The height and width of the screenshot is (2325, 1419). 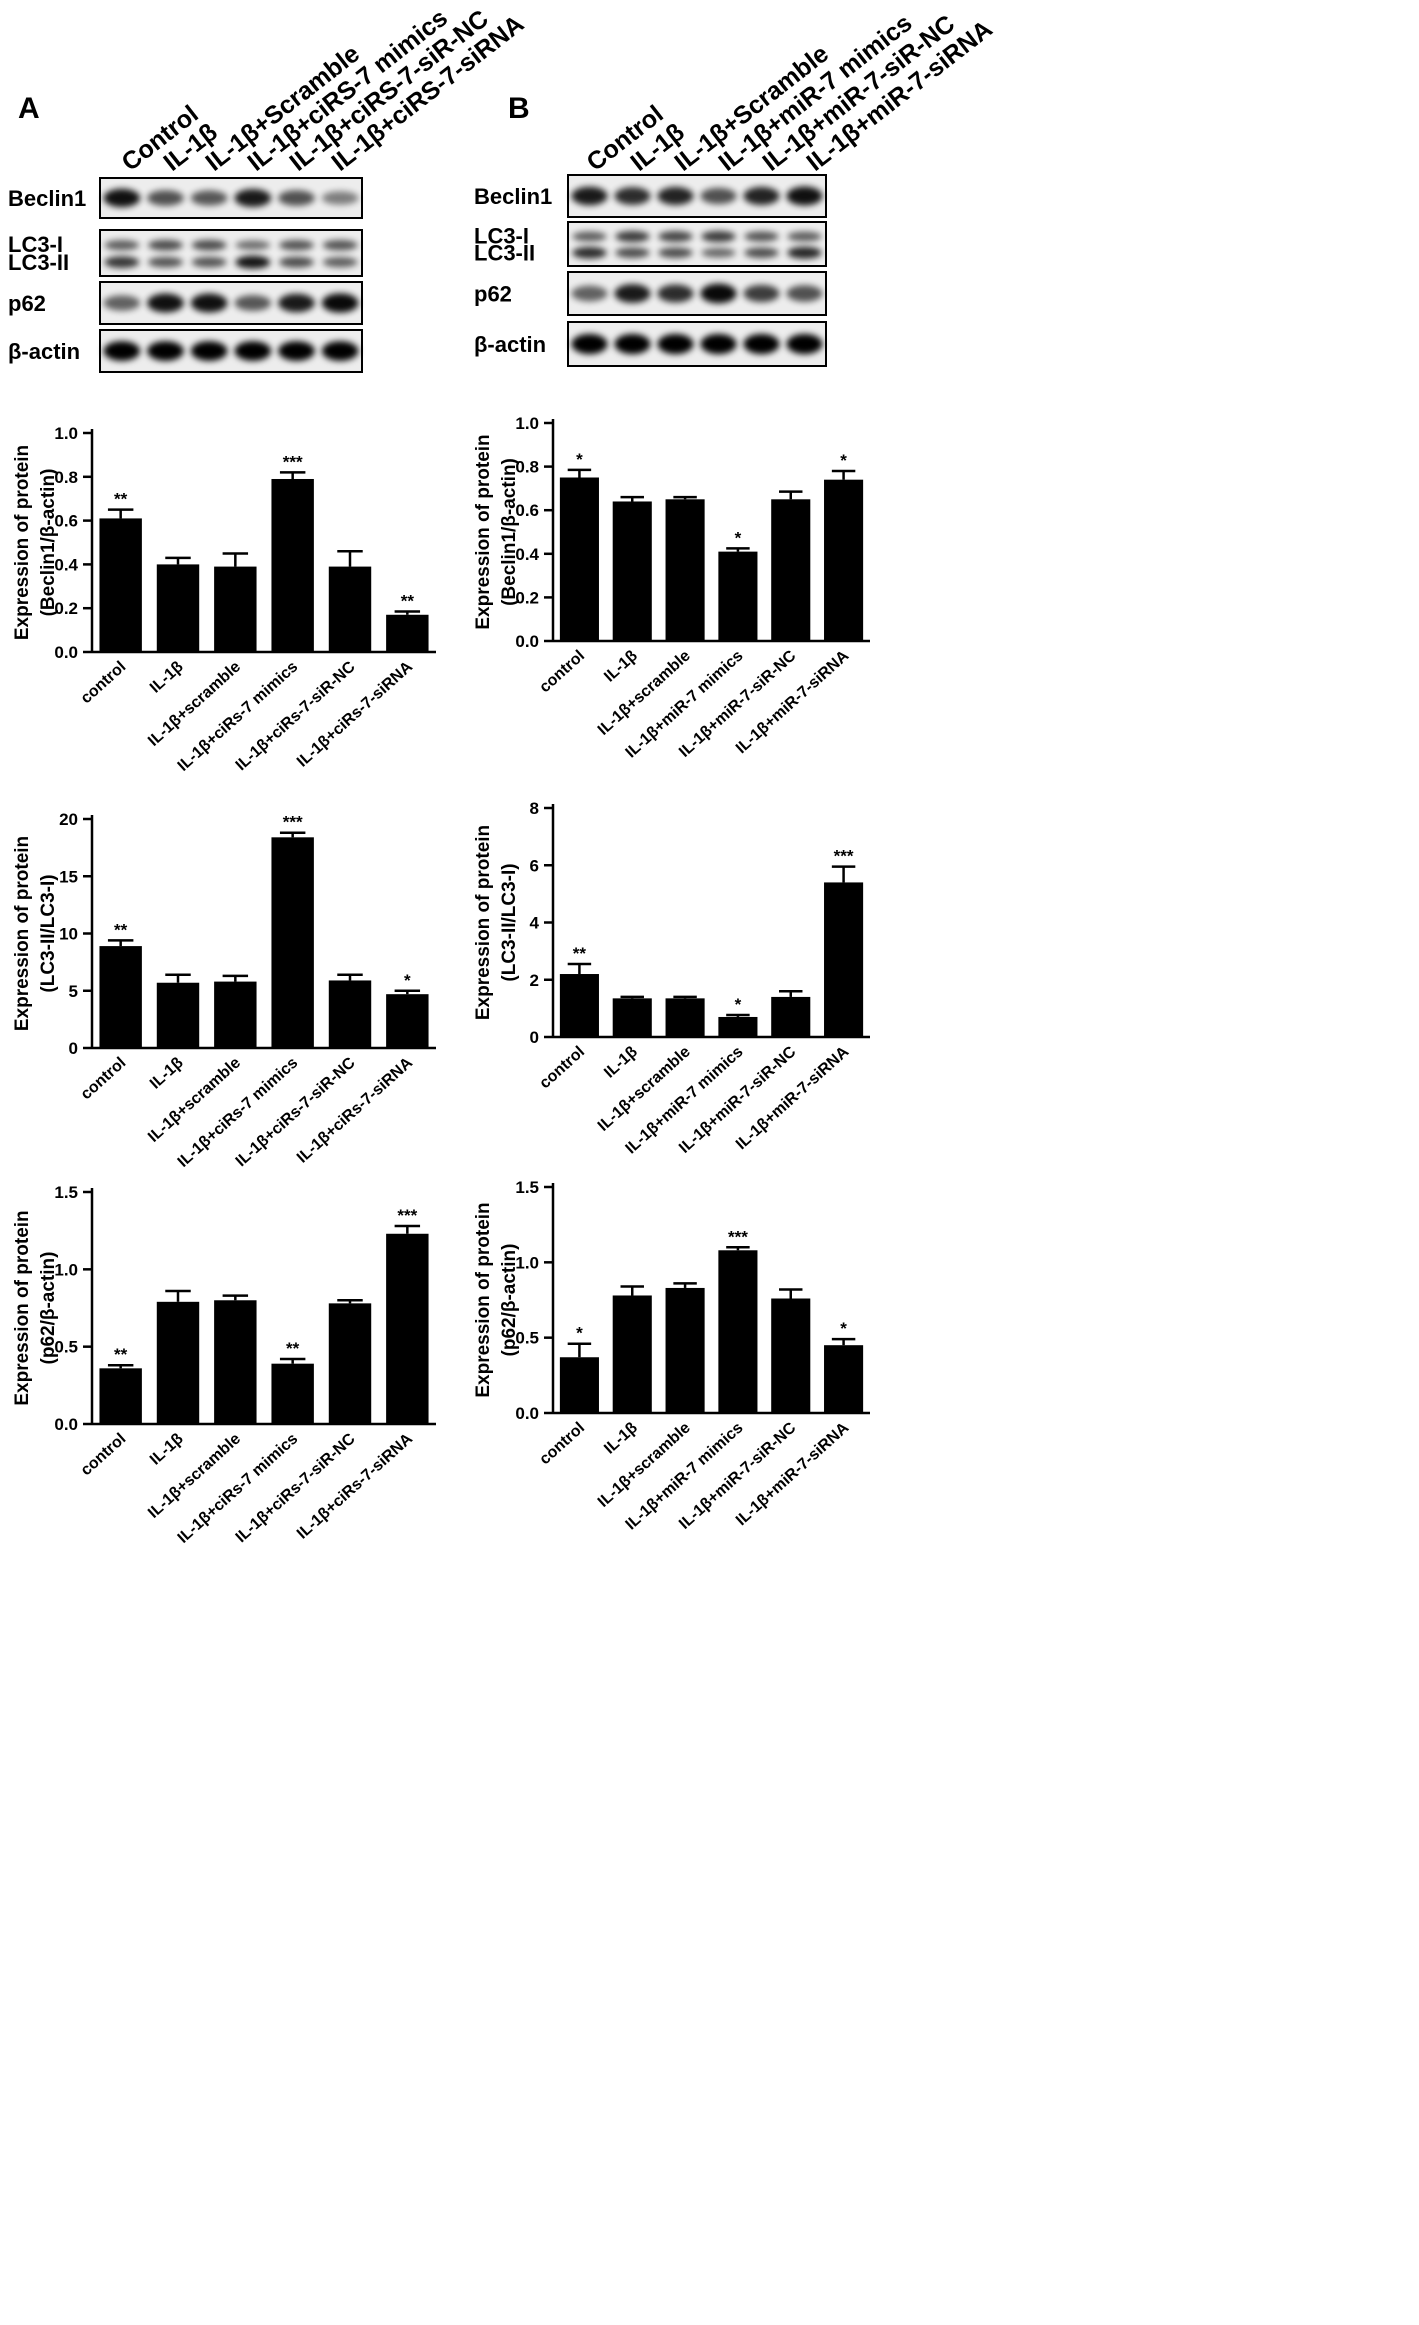 I want to click on y-tick-label: 6, so click(x=534, y=865).